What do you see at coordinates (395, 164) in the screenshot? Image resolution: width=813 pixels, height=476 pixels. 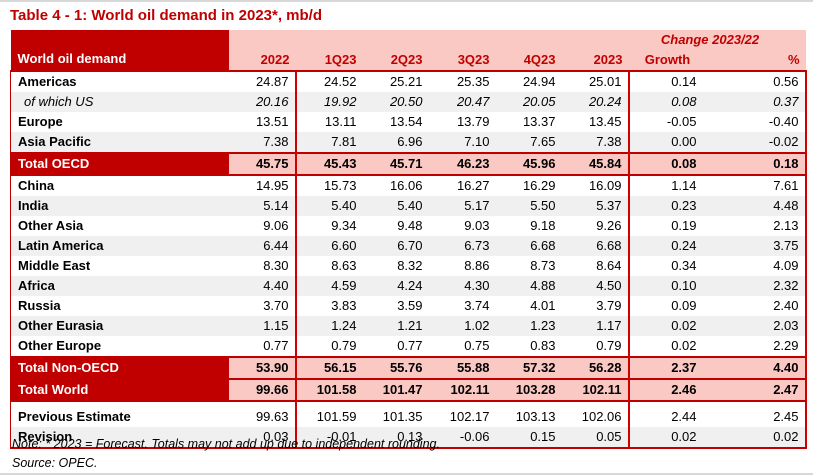 I see `cell-2q23: 45.71` at bounding box center [395, 164].